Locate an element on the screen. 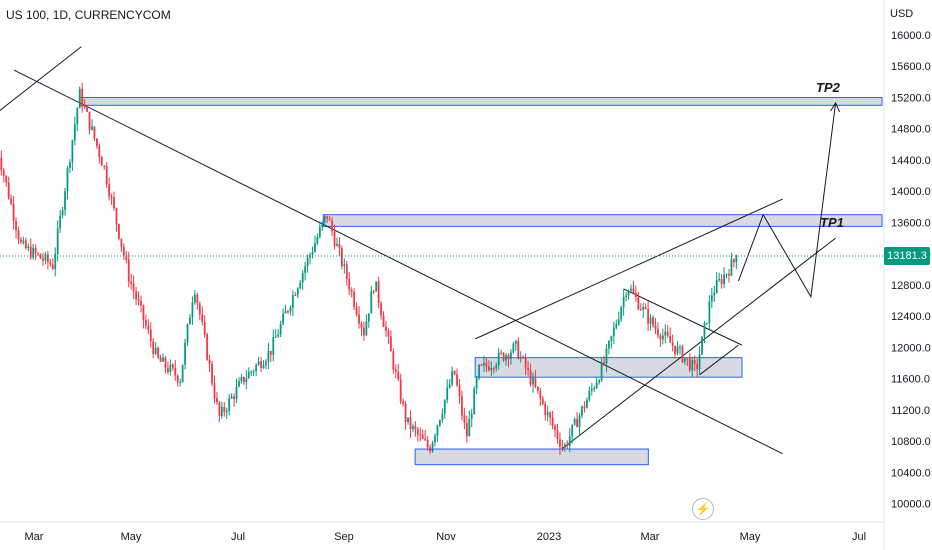 Image resolution: width=932 pixels, height=550 pixels. lightning-icon: ⚡ is located at coordinates (703, 509).